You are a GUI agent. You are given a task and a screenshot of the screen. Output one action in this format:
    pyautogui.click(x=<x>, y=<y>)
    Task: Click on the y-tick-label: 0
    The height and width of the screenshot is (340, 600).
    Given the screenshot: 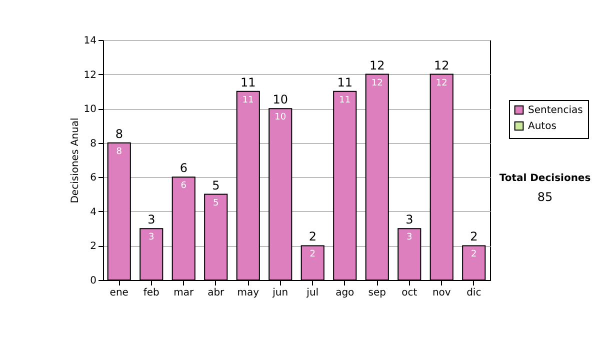 What is the action you would take?
    pyautogui.click(x=93, y=281)
    